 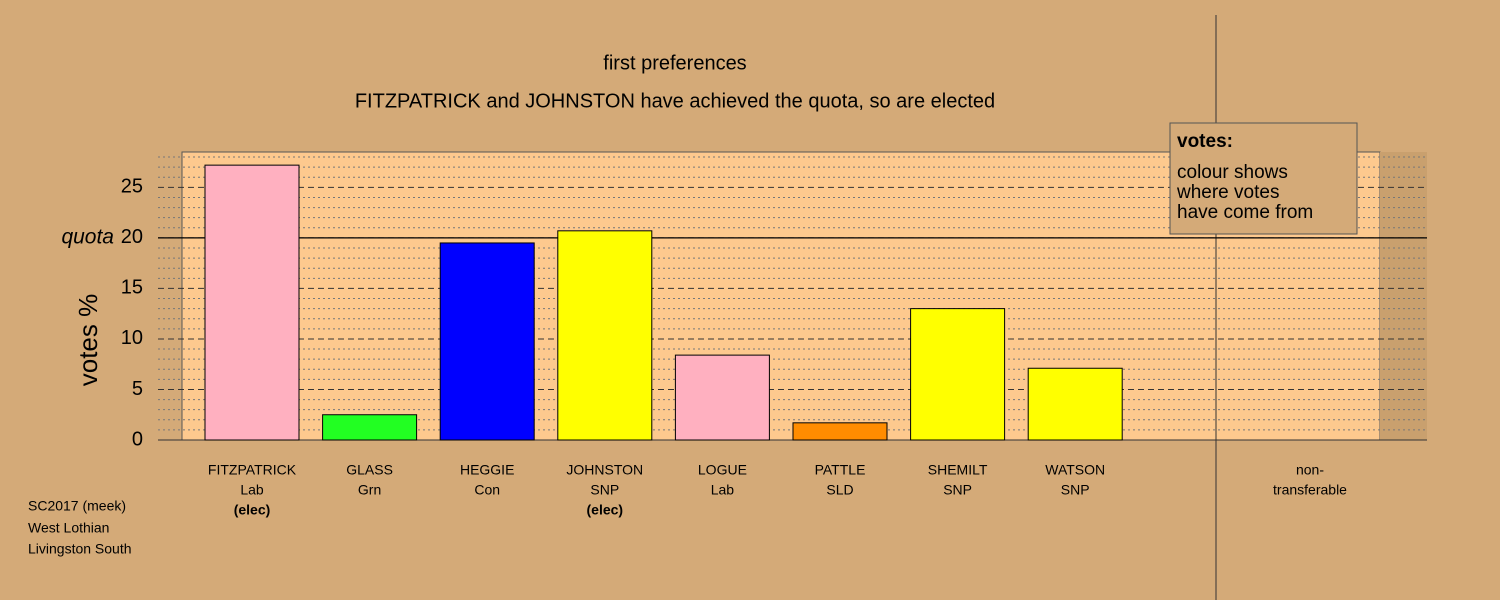 What do you see at coordinates (722, 470) in the screenshot?
I see `x-tick-label: LOGUE` at bounding box center [722, 470].